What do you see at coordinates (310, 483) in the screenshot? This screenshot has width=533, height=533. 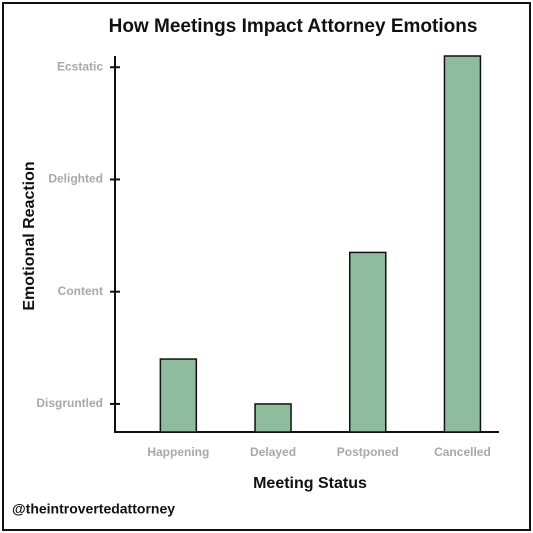 I see `x-axis-title: Meeting Status` at bounding box center [310, 483].